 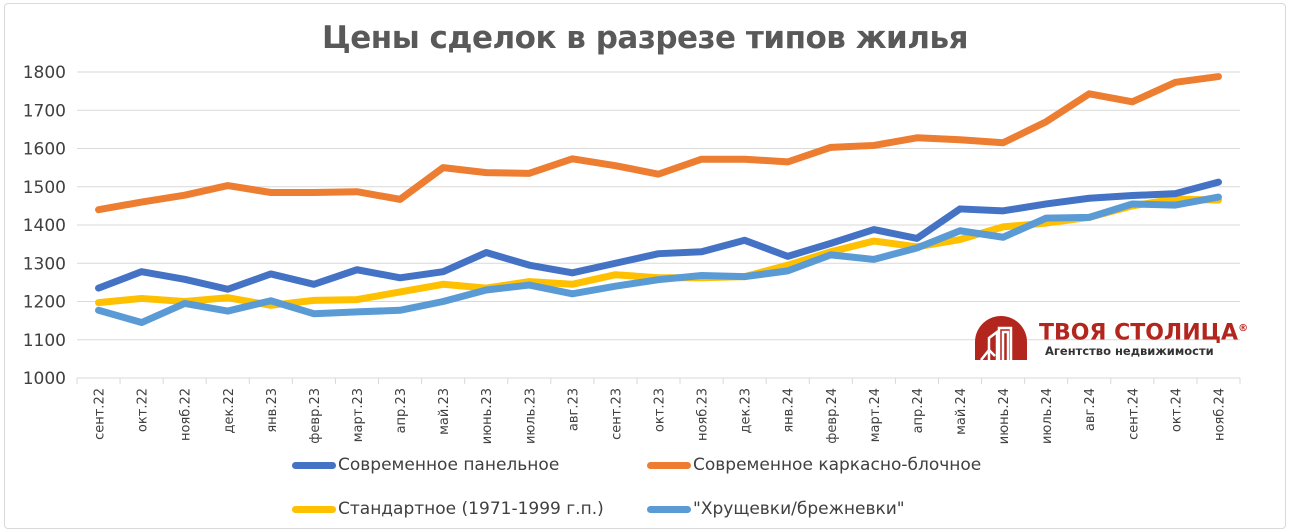 I want to click on legend-item-panel: Современное панельное, so click(x=425, y=465).